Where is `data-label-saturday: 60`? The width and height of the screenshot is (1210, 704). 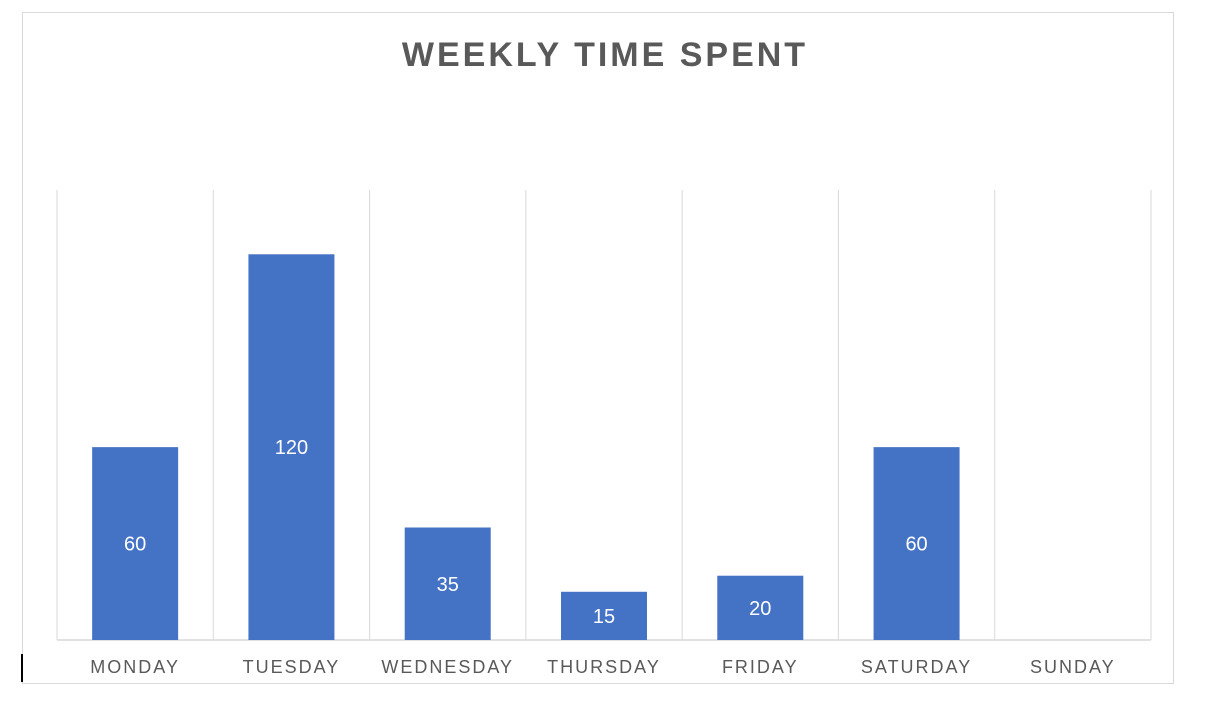
data-label-saturday: 60 is located at coordinates (916, 545).